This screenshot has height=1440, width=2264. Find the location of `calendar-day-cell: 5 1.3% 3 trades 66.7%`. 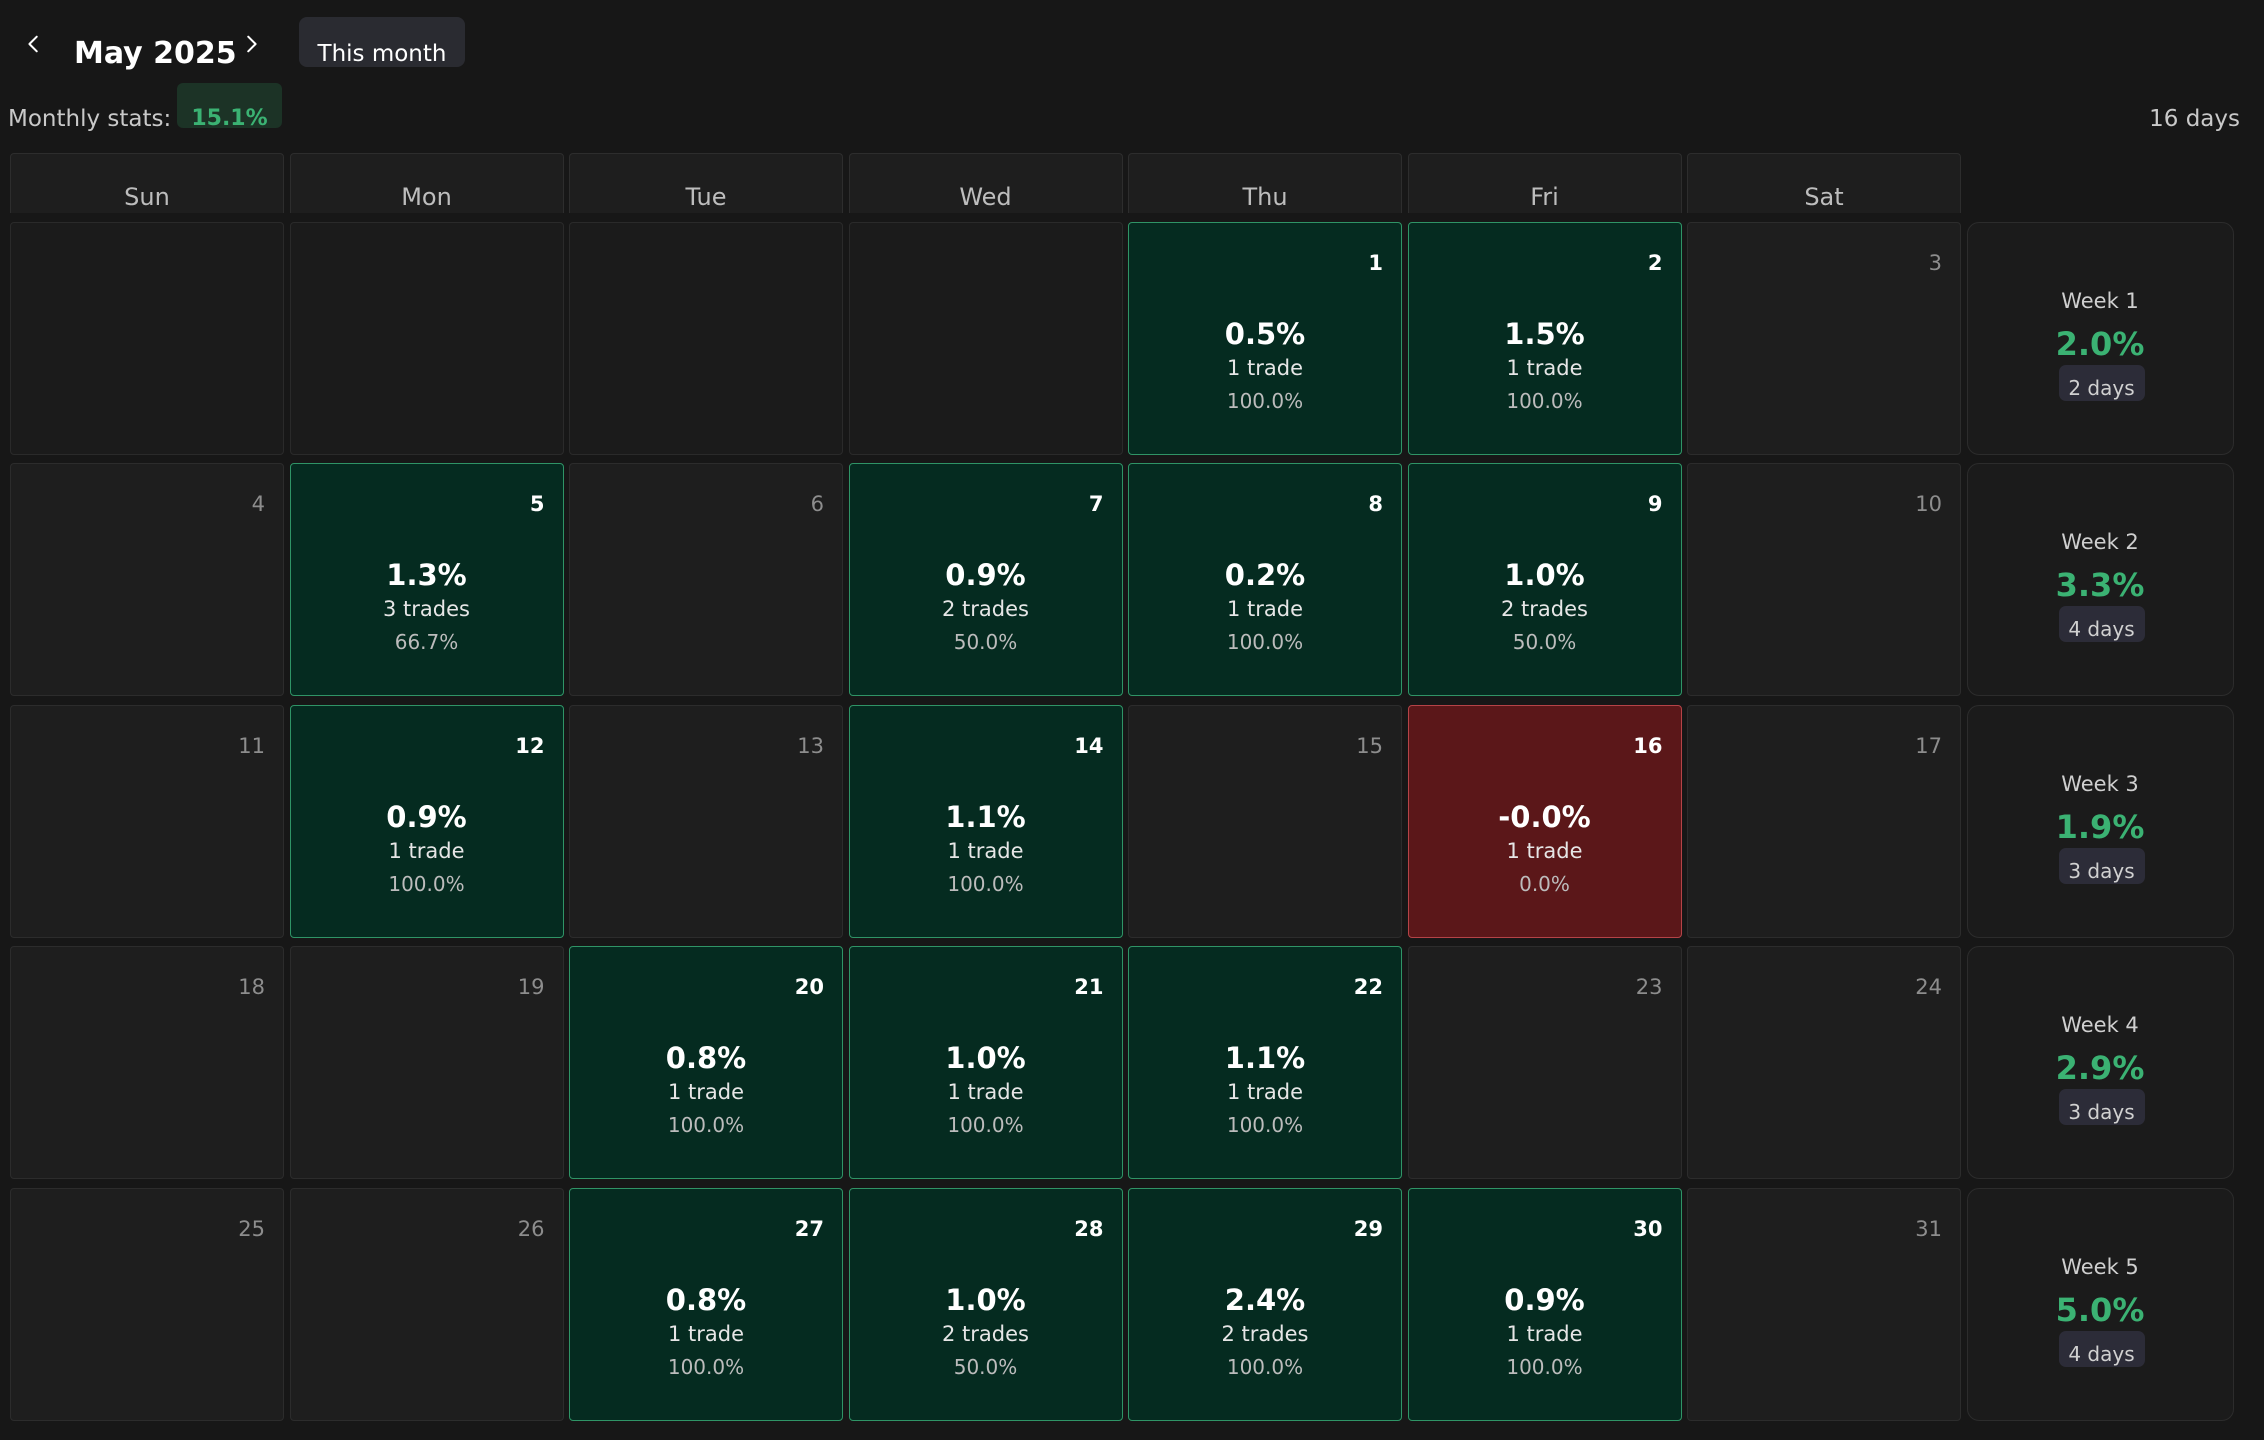

calendar-day-cell: 5 1.3% 3 trades 66.7% is located at coordinates (426, 579).